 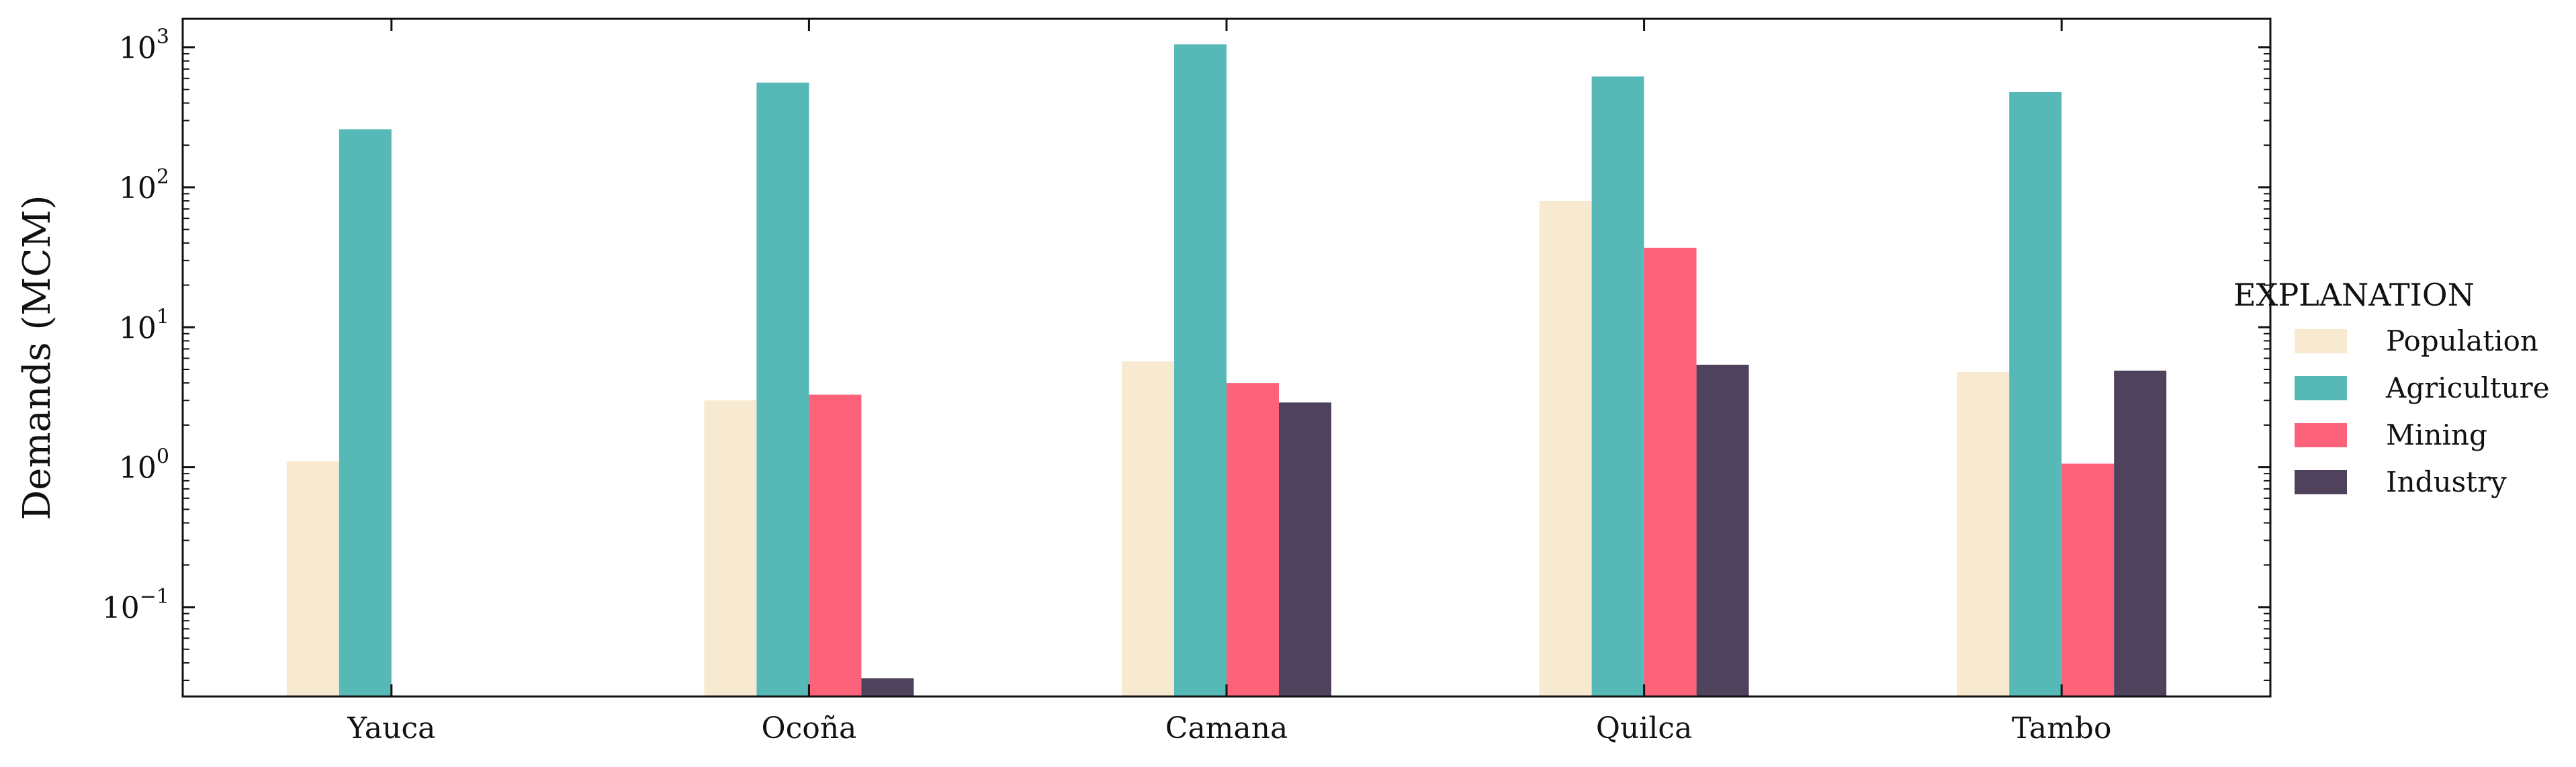 What do you see at coordinates (144, 185) in the screenshot?
I see `y-tick-label: 10²` at bounding box center [144, 185].